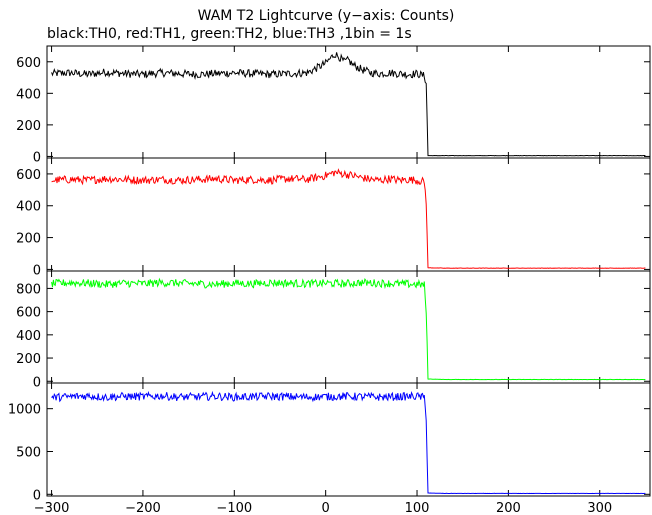 Image resolution: width=652 pixels, height=515 pixels. What do you see at coordinates (28, 289) in the screenshot?
I see `ytick-label-TH2: 800` at bounding box center [28, 289].